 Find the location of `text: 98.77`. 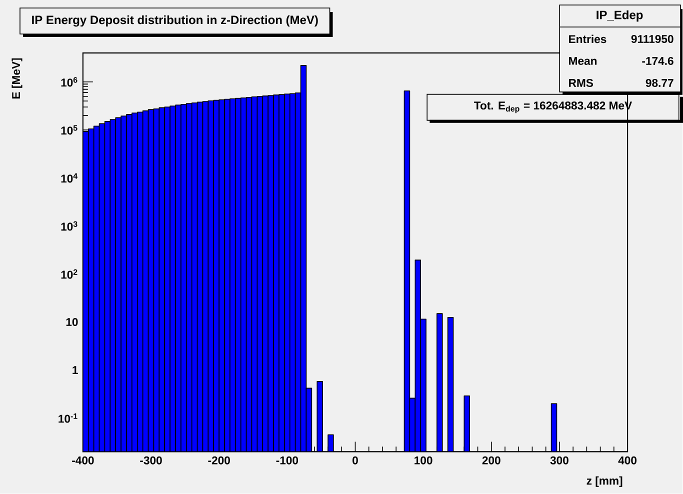

text: 98.77 is located at coordinates (660, 83).